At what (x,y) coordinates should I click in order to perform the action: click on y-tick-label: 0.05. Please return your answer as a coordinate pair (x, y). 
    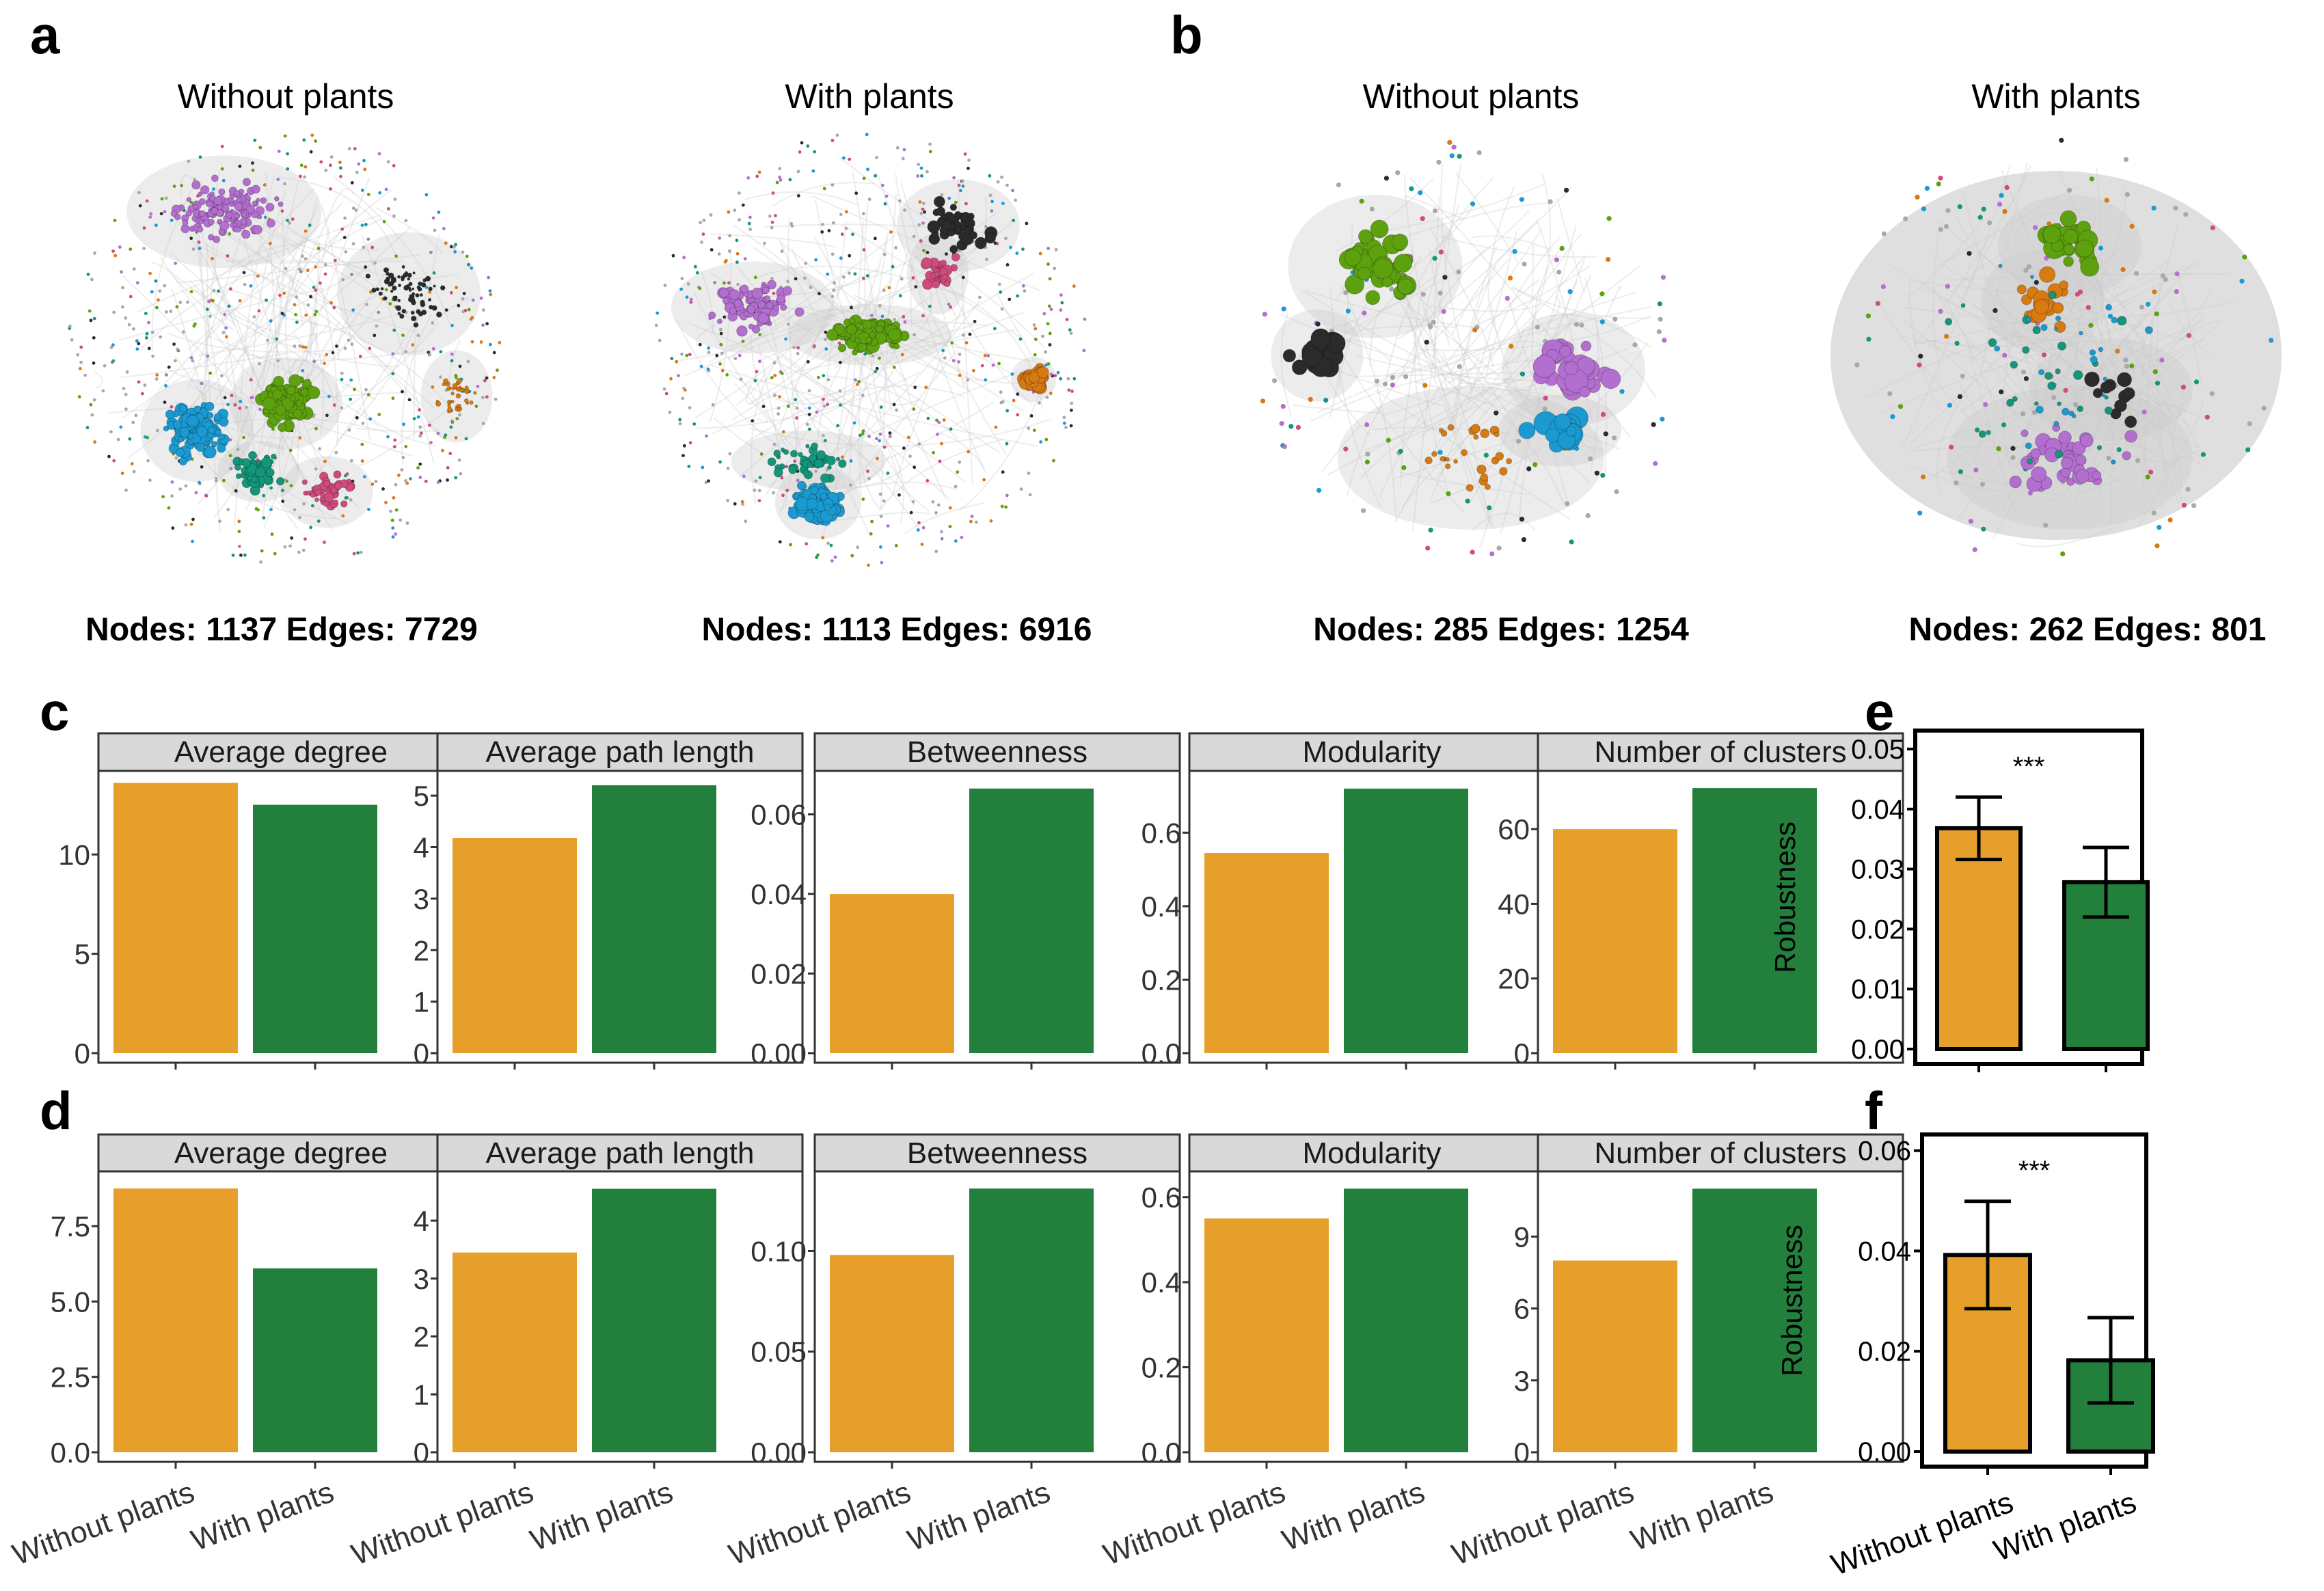
    Looking at the image, I should click on (779, 1352).